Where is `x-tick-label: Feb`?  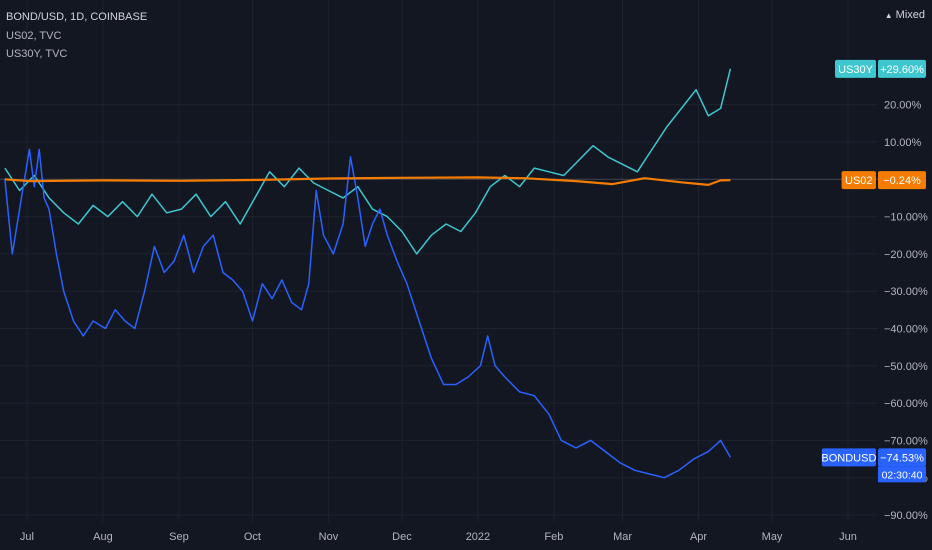 x-tick-label: Feb is located at coordinates (553, 537).